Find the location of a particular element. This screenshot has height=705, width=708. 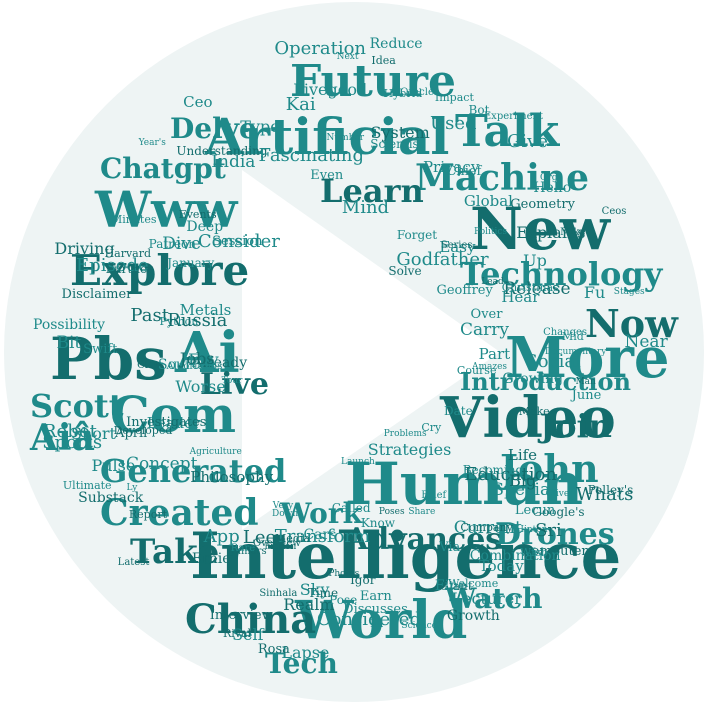

cloud-word: Substack is located at coordinates (111, 498).